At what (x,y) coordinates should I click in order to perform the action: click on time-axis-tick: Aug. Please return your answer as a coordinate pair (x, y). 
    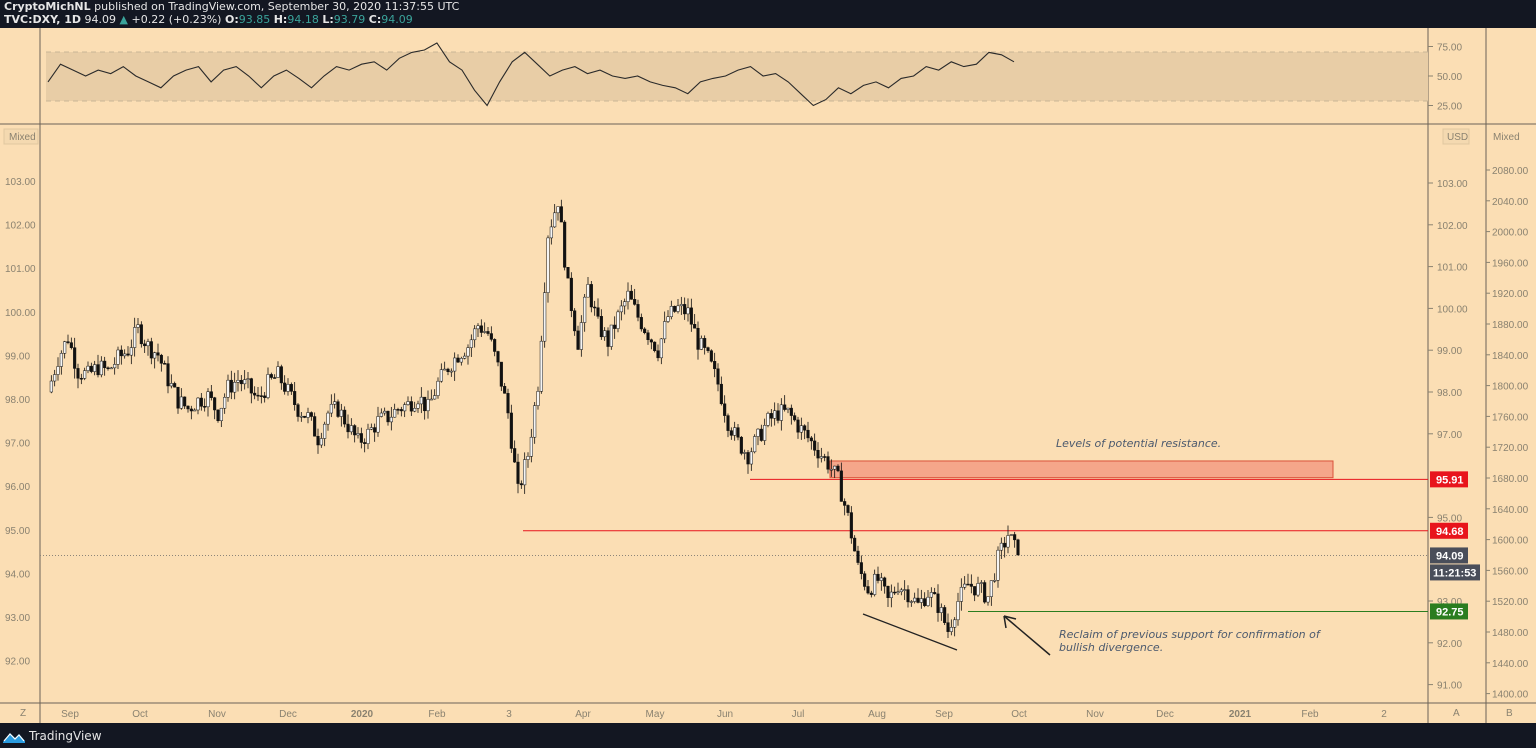
    Looking at the image, I should click on (877, 714).